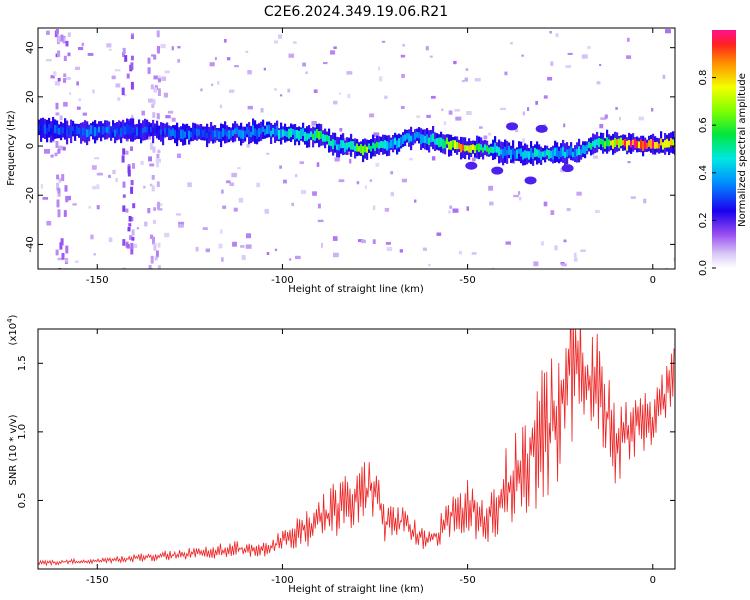  What do you see at coordinates (12, 329) in the screenshot?
I see `snr-y-multiplier: (x104)` at bounding box center [12, 329].